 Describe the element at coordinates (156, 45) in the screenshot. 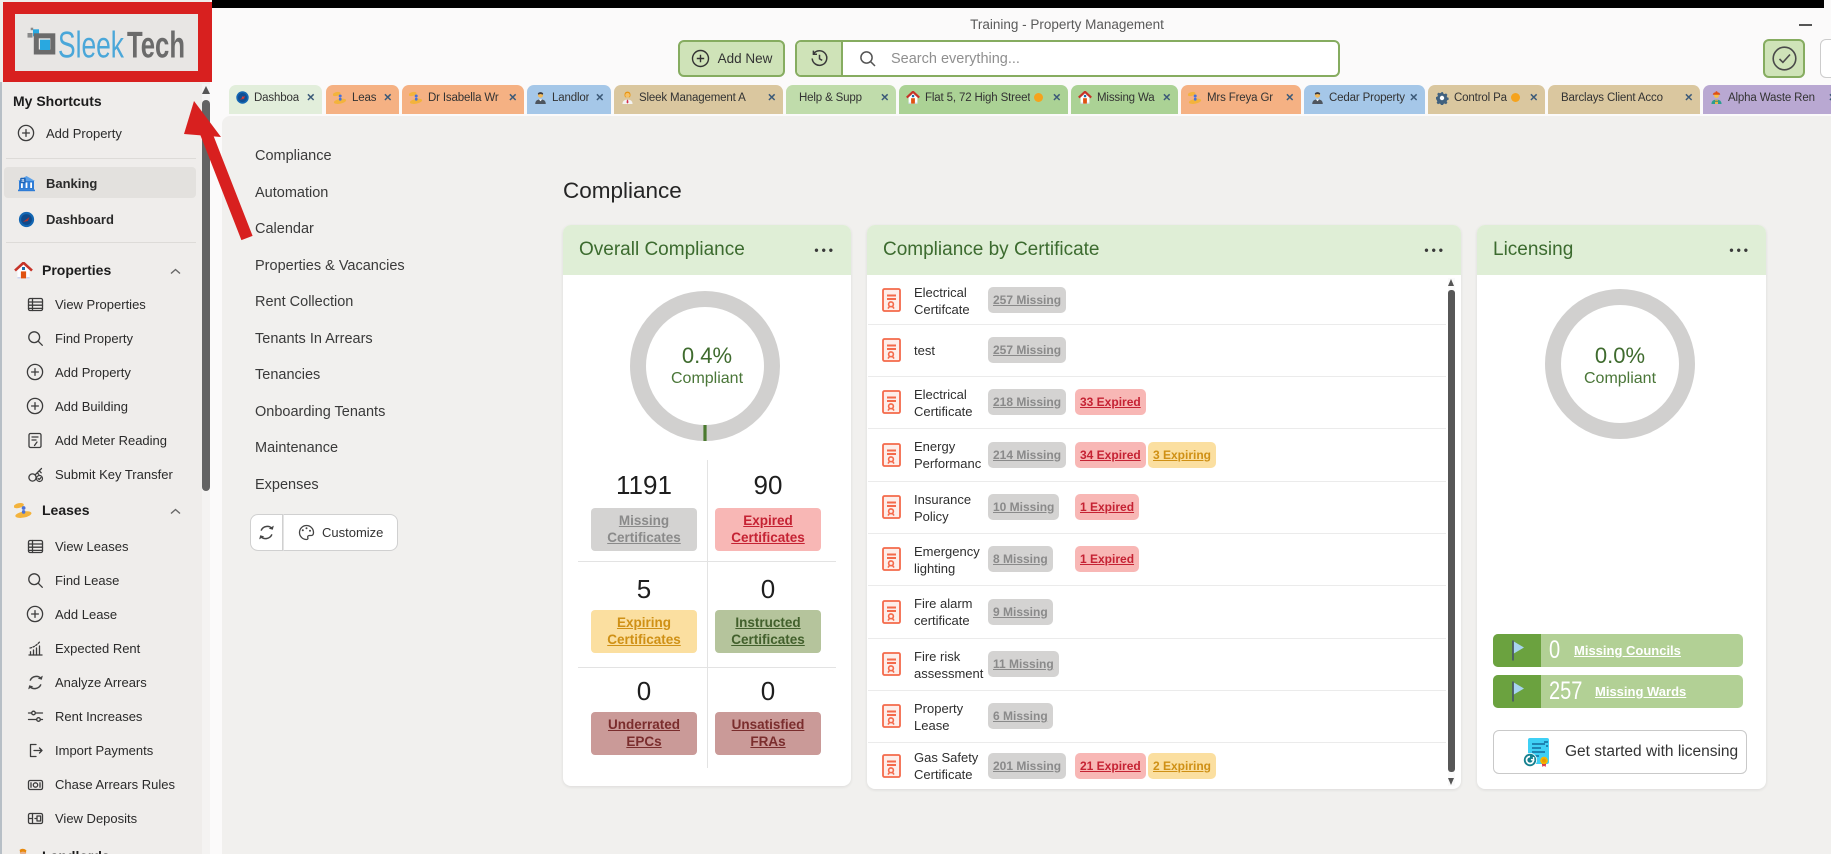

I see `svg-text: Tech` at that location.